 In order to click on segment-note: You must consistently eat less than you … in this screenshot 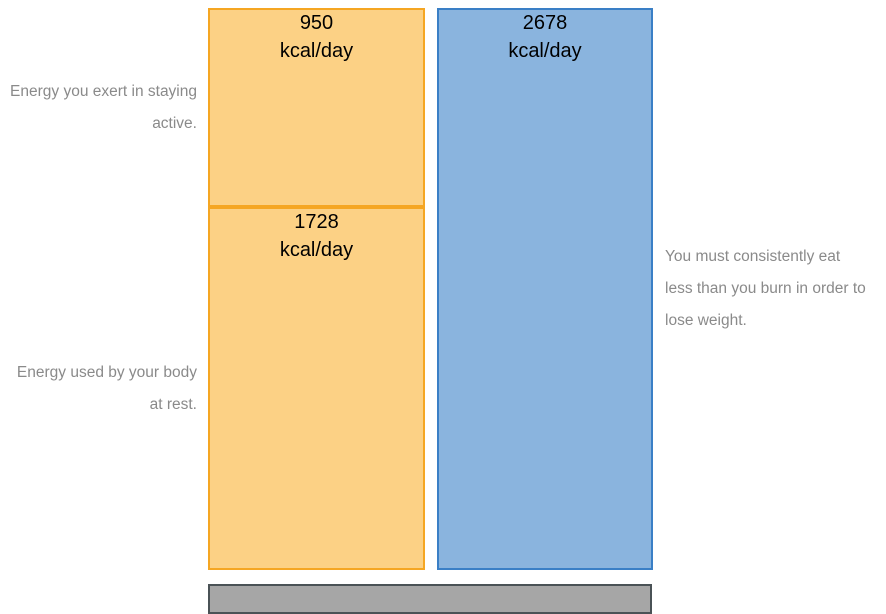, I will do `click(765, 288)`.